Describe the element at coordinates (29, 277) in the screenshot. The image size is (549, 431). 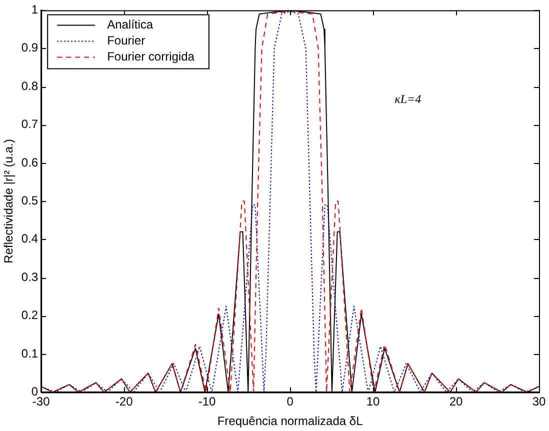
I see `y-tick-label: 0.3` at that location.